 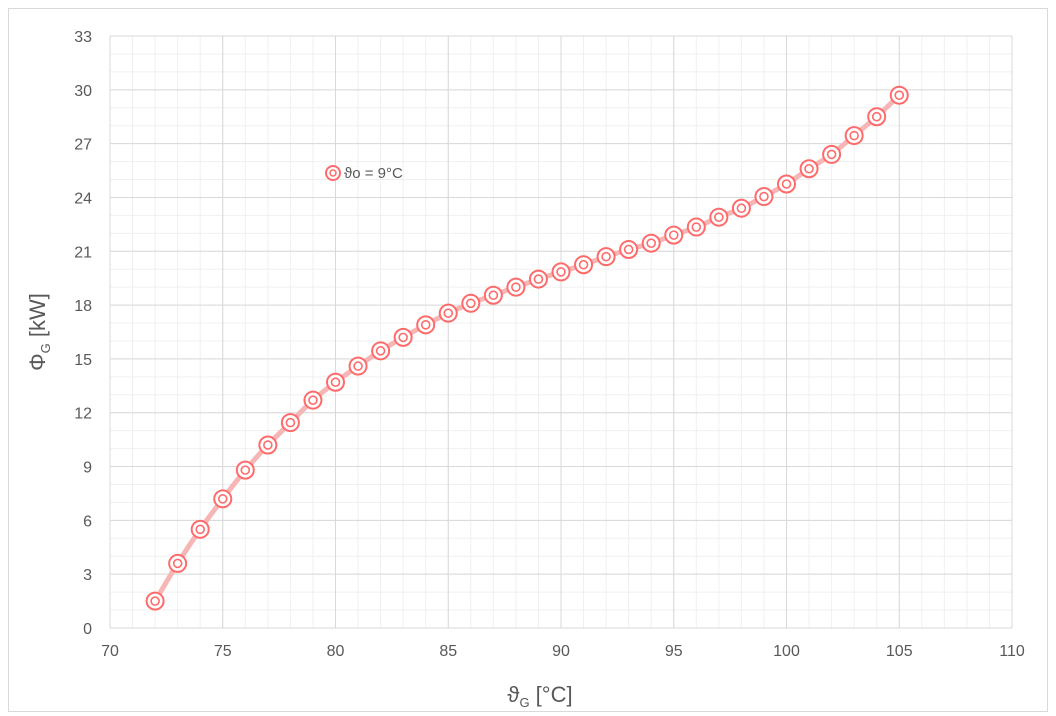 What do you see at coordinates (83, 91) in the screenshot?
I see `y-tick-label: 30` at bounding box center [83, 91].